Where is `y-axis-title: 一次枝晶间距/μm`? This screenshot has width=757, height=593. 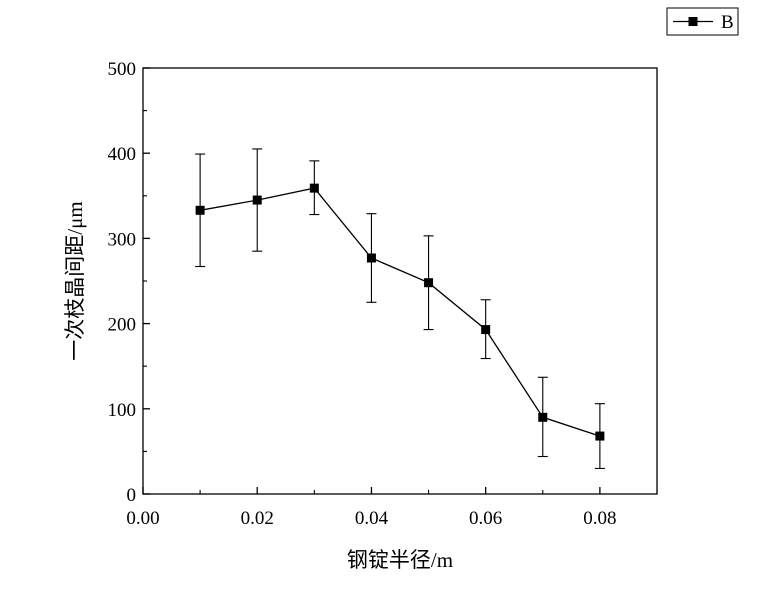
y-axis-title: 一次枝晶间距/μm is located at coordinates (75, 280).